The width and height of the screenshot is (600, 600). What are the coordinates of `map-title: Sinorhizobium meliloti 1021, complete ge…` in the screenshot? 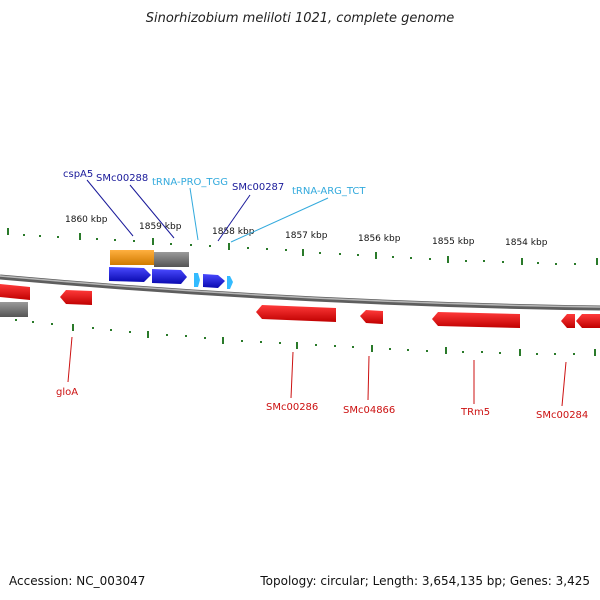 It's located at (300, 18).